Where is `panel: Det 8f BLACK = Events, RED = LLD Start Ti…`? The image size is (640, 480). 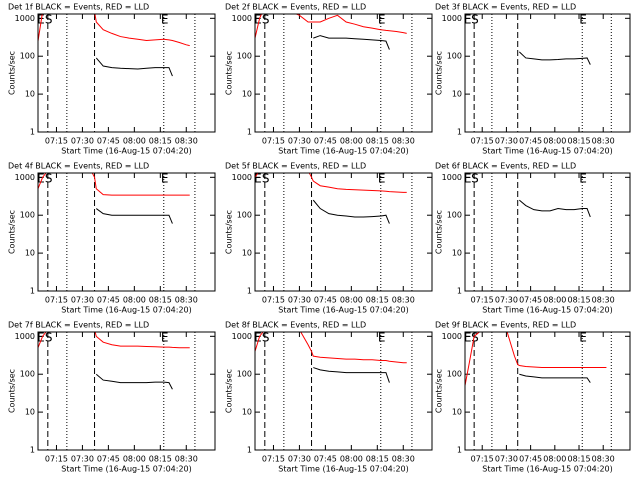 panel: Det 8f BLACK = Events, RED = LLD Start Ti… is located at coordinates (329, 397).